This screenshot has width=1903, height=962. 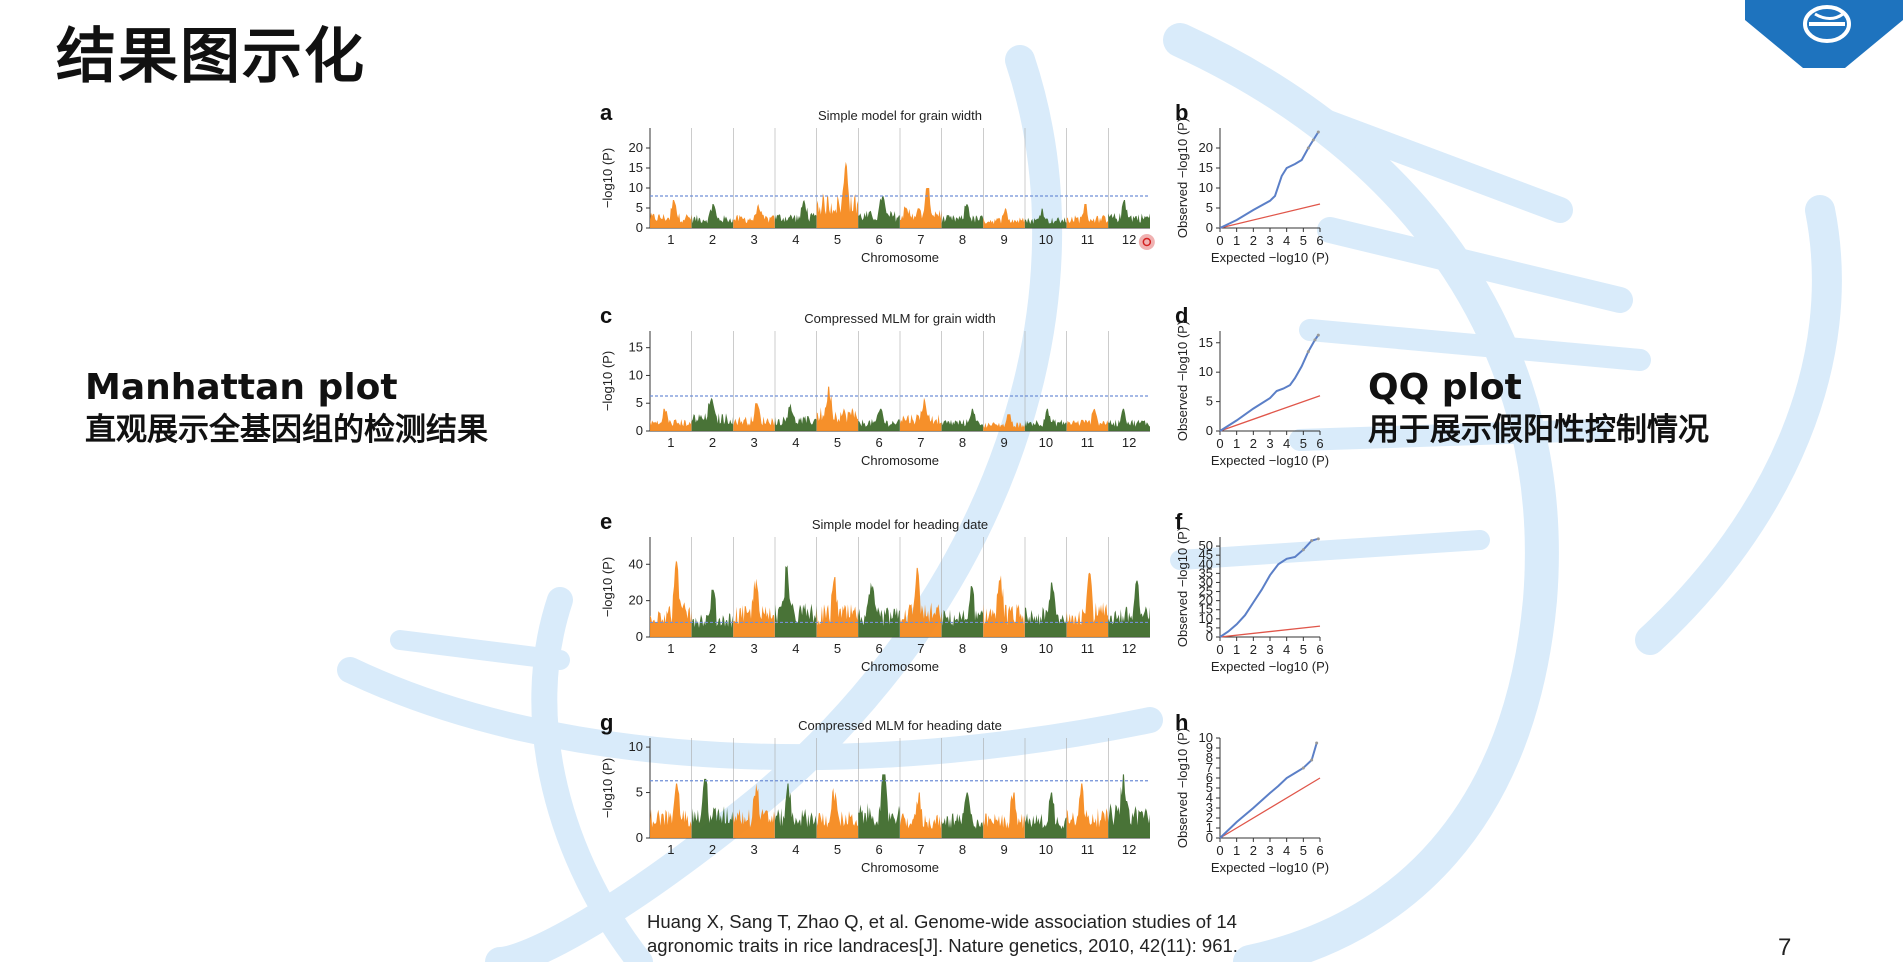 I want to click on chromosome-2-points, so click(x=712, y=808).